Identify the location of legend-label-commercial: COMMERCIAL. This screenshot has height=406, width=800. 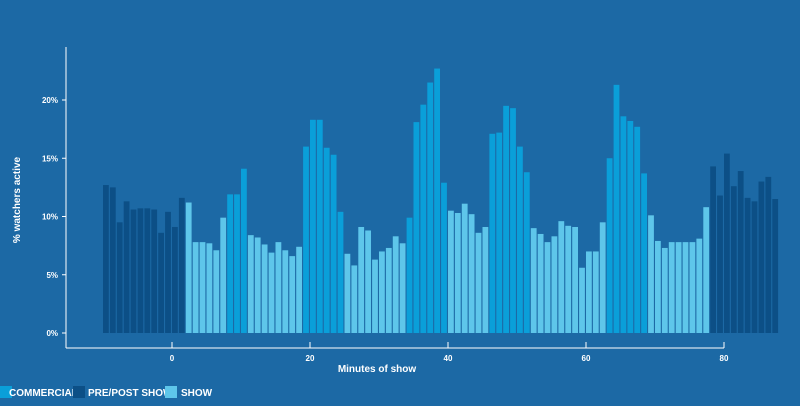
(43, 393).